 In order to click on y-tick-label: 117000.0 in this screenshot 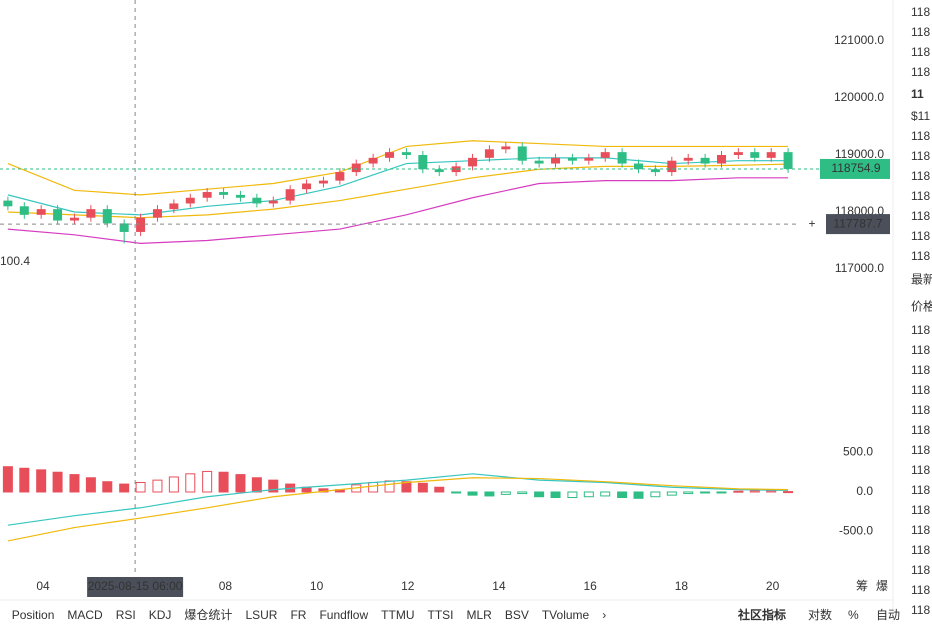, I will do `click(859, 268)`.